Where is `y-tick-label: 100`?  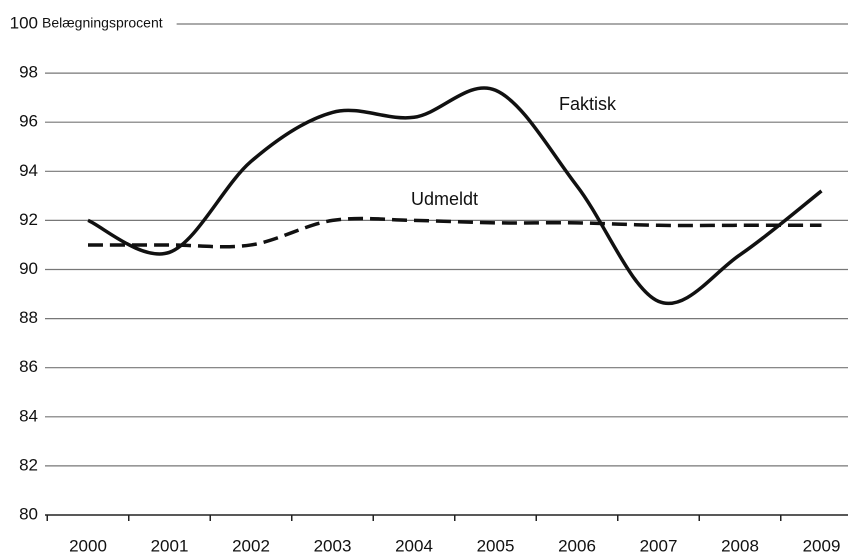
y-tick-label: 100 is located at coordinates (24, 22).